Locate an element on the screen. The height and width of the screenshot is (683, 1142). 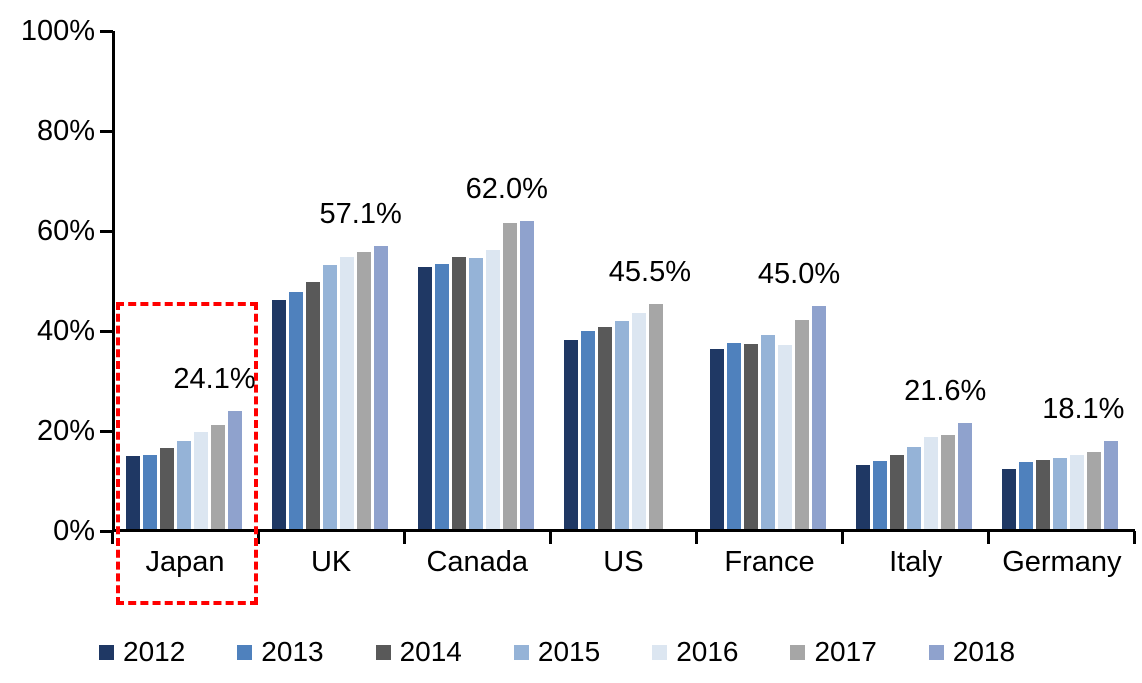
bar-canada-2017 is located at coordinates (509, 376).